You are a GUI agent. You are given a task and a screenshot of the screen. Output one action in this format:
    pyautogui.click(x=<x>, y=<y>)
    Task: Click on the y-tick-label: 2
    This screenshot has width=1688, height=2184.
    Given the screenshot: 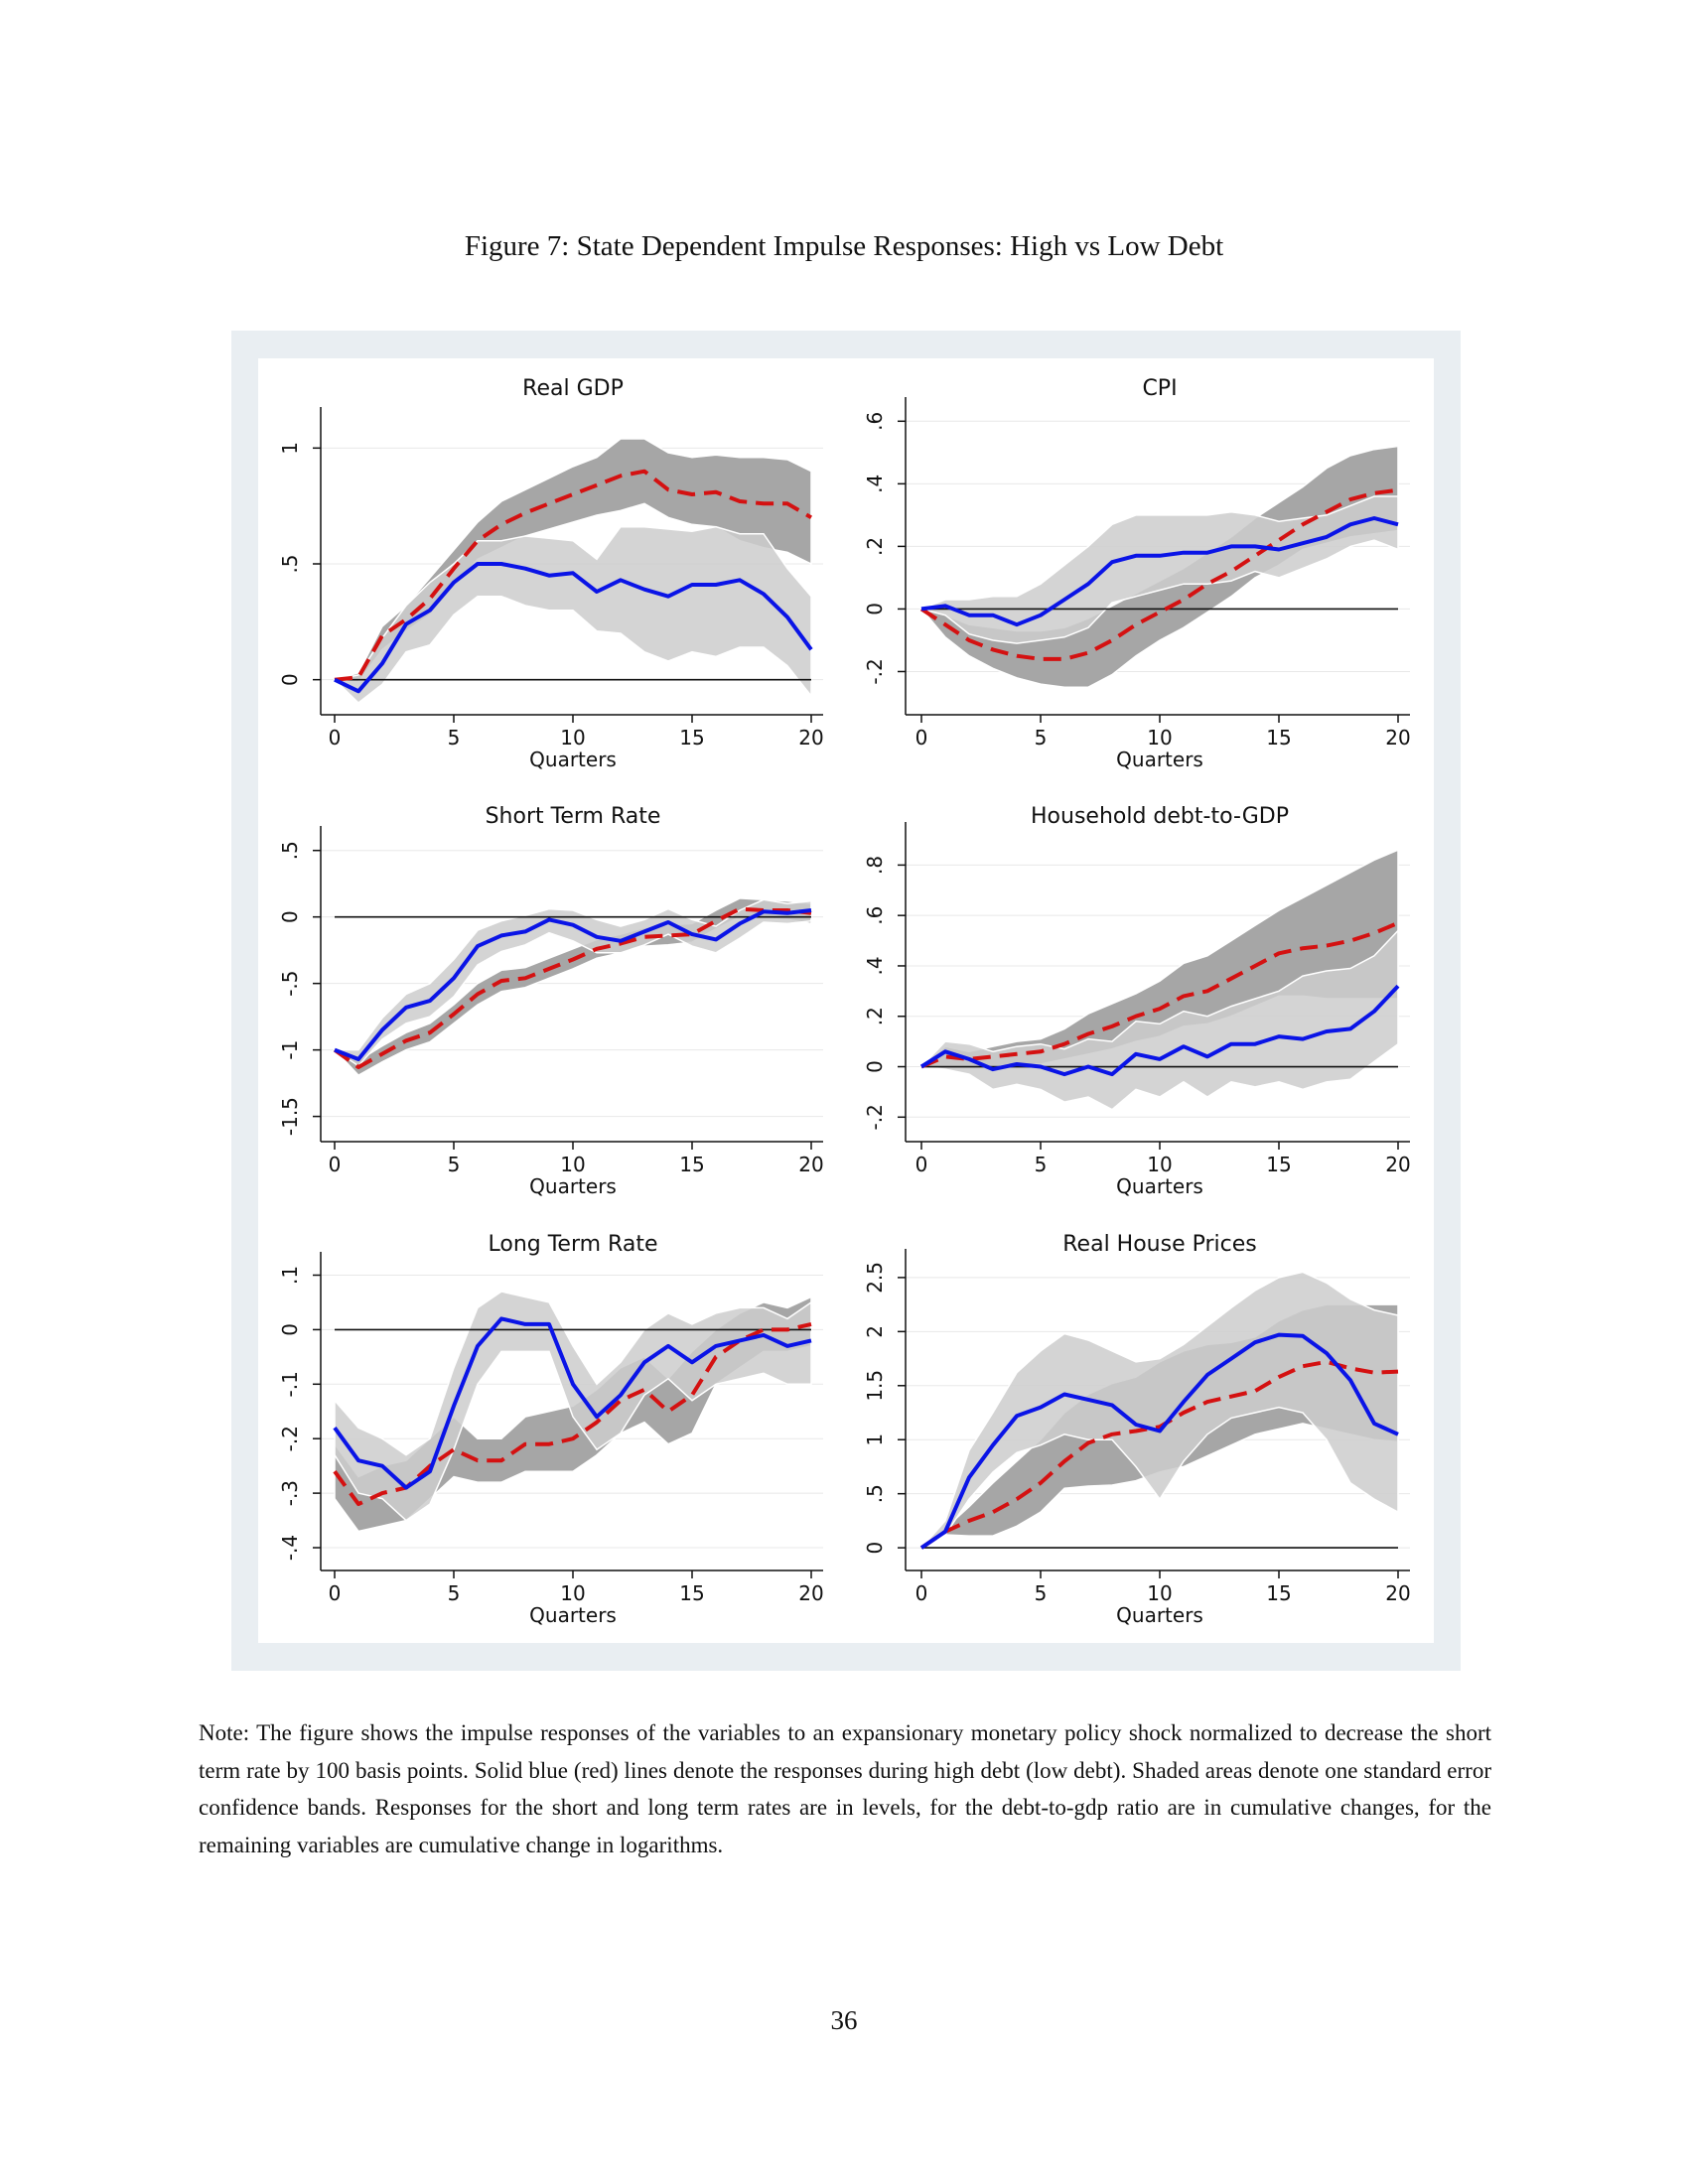 What is the action you would take?
    pyautogui.click(x=875, y=1331)
    